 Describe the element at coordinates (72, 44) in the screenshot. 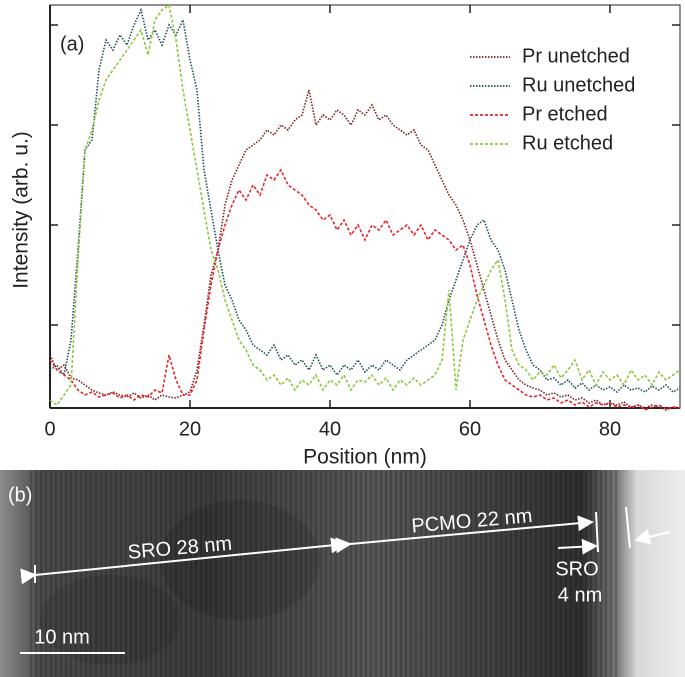

I see `panel-label: (a)` at that location.